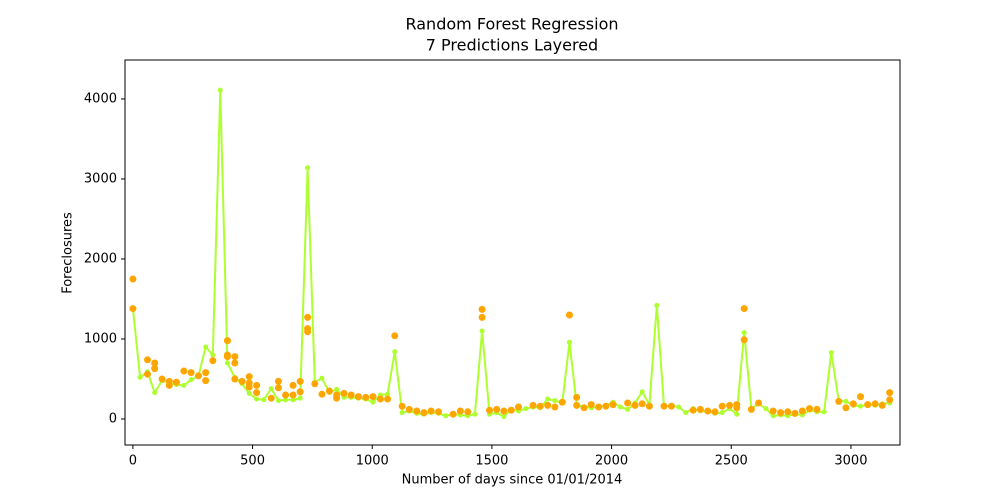 The image size is (1000, 500). I want to click on y-tick-label: 4000, so click(100, 98).